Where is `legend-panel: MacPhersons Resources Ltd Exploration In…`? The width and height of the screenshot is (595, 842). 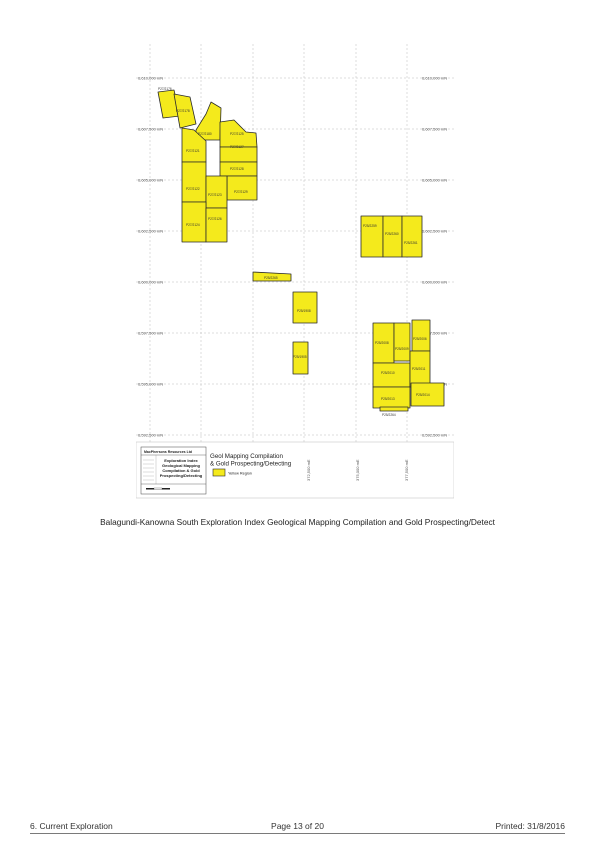 legend-panel: MacPhersons Resources Ltd Exploration In… is located at coordinates (295, 470).